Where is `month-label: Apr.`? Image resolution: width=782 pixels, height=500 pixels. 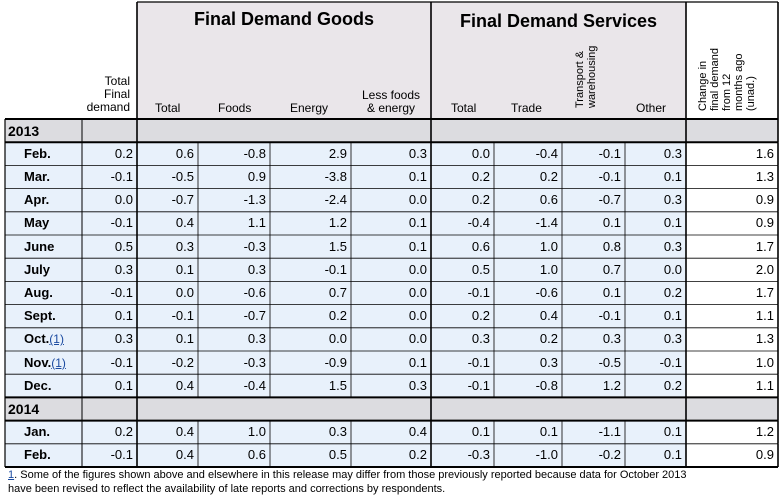 month-label: Apr. is located at coordinates (37, 200).